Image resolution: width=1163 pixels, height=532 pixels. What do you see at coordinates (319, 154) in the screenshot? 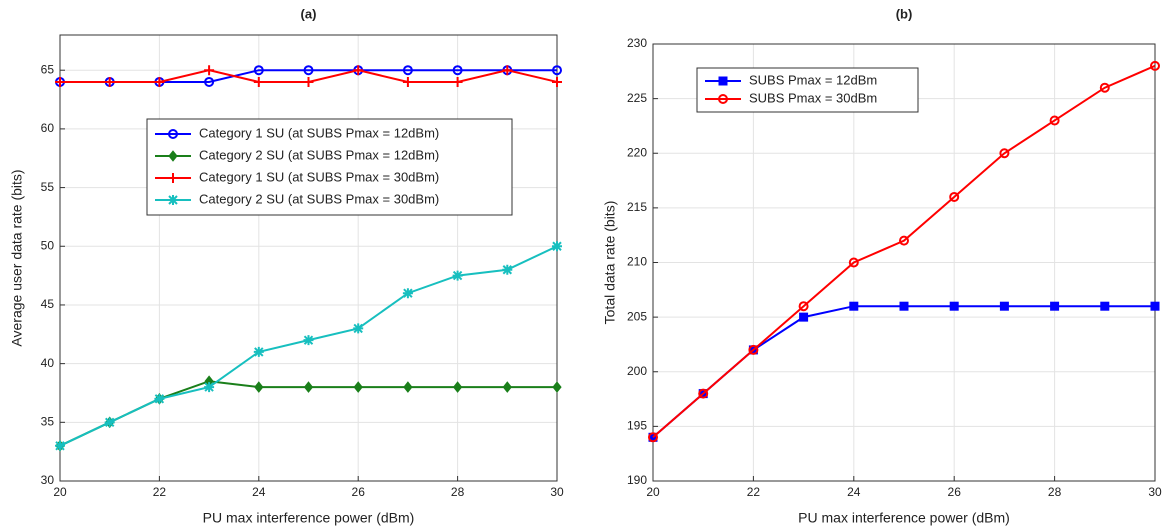
I see `legend-label: Category 2 SU (at SUBS Pmax = 12dBm)` at bounding box center [319, 154].